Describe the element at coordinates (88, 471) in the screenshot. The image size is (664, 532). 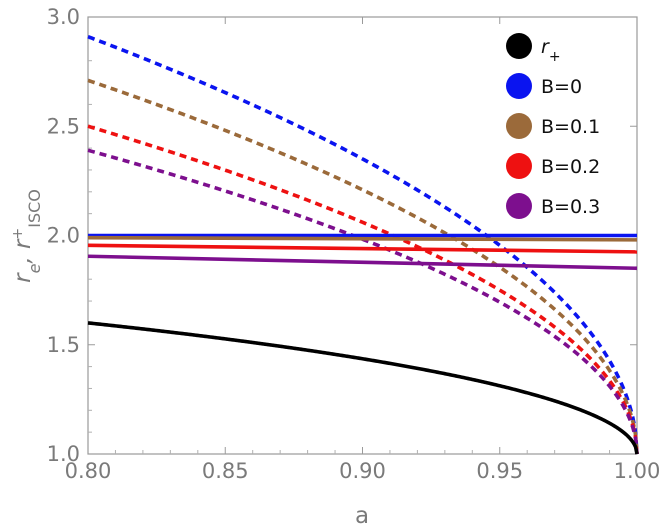
I see `x-tick-label: 0.80` at that location.